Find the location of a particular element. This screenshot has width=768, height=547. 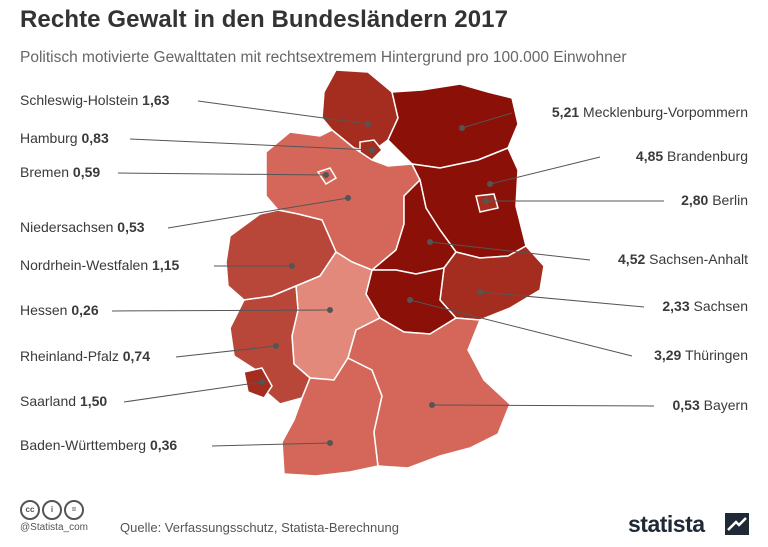

label-hamburg: Hamburg 0,83 is located at coordinates (65, 138).